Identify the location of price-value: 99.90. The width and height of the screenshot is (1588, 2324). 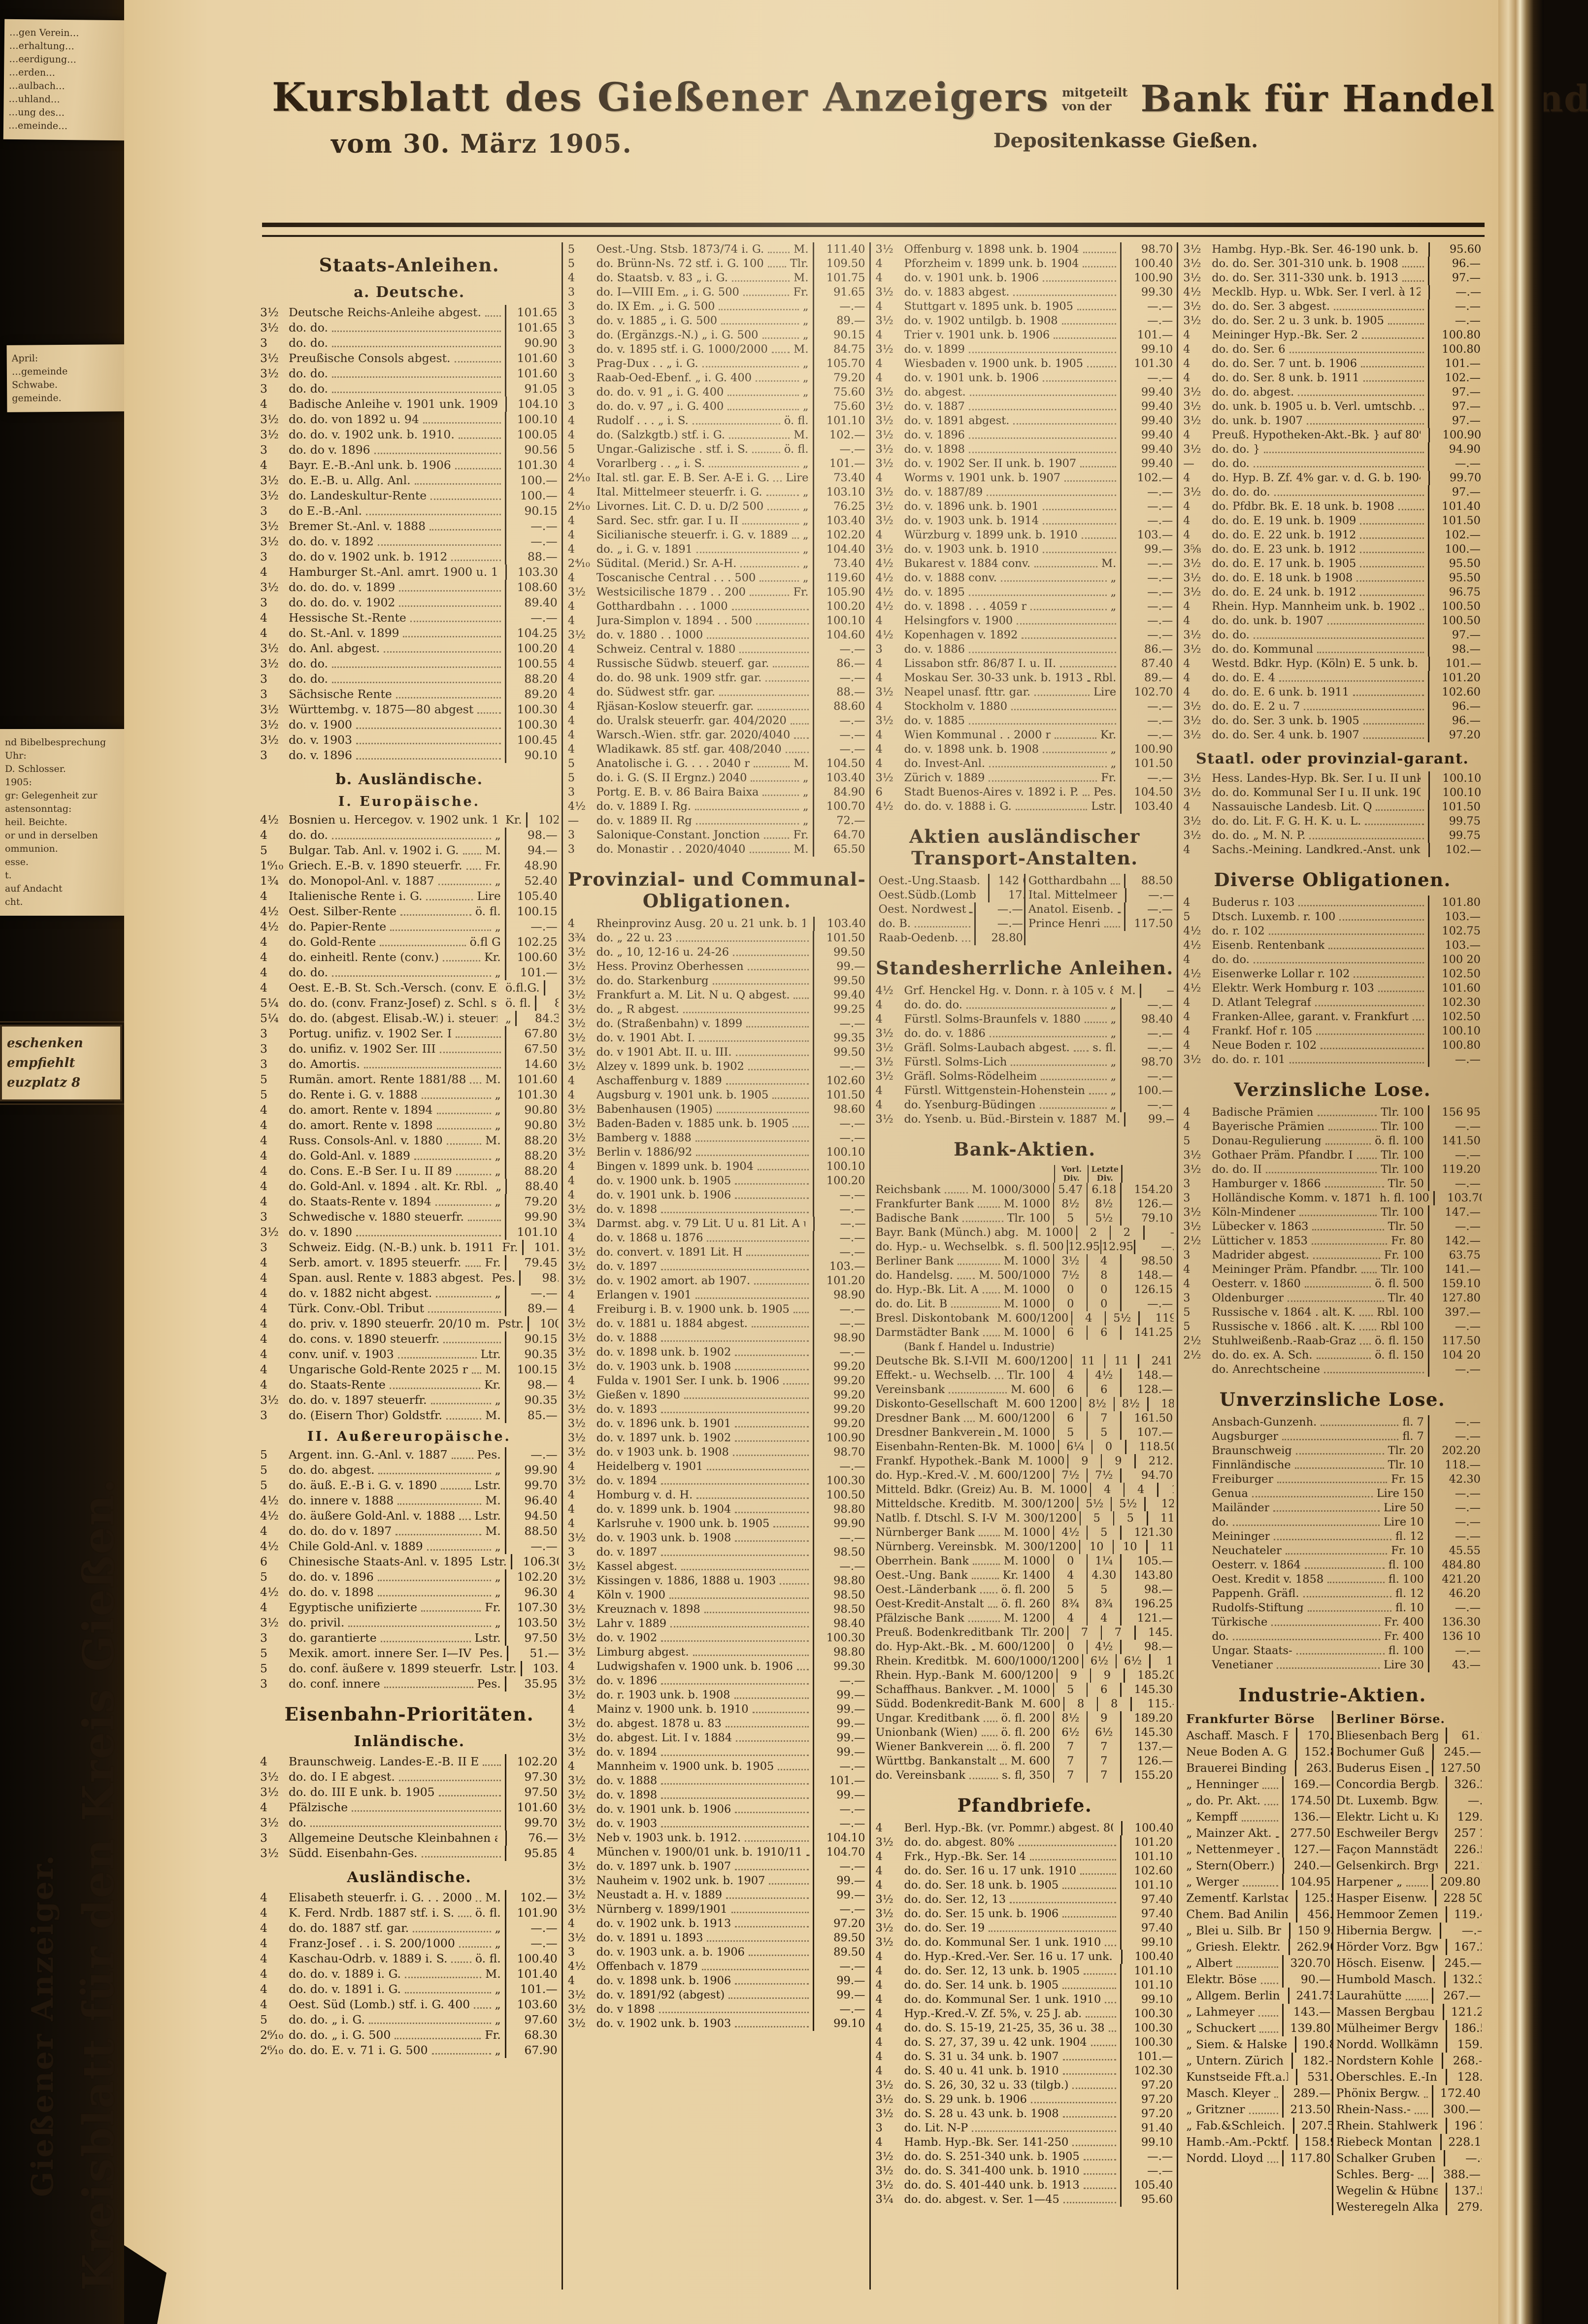
(531, 1217).